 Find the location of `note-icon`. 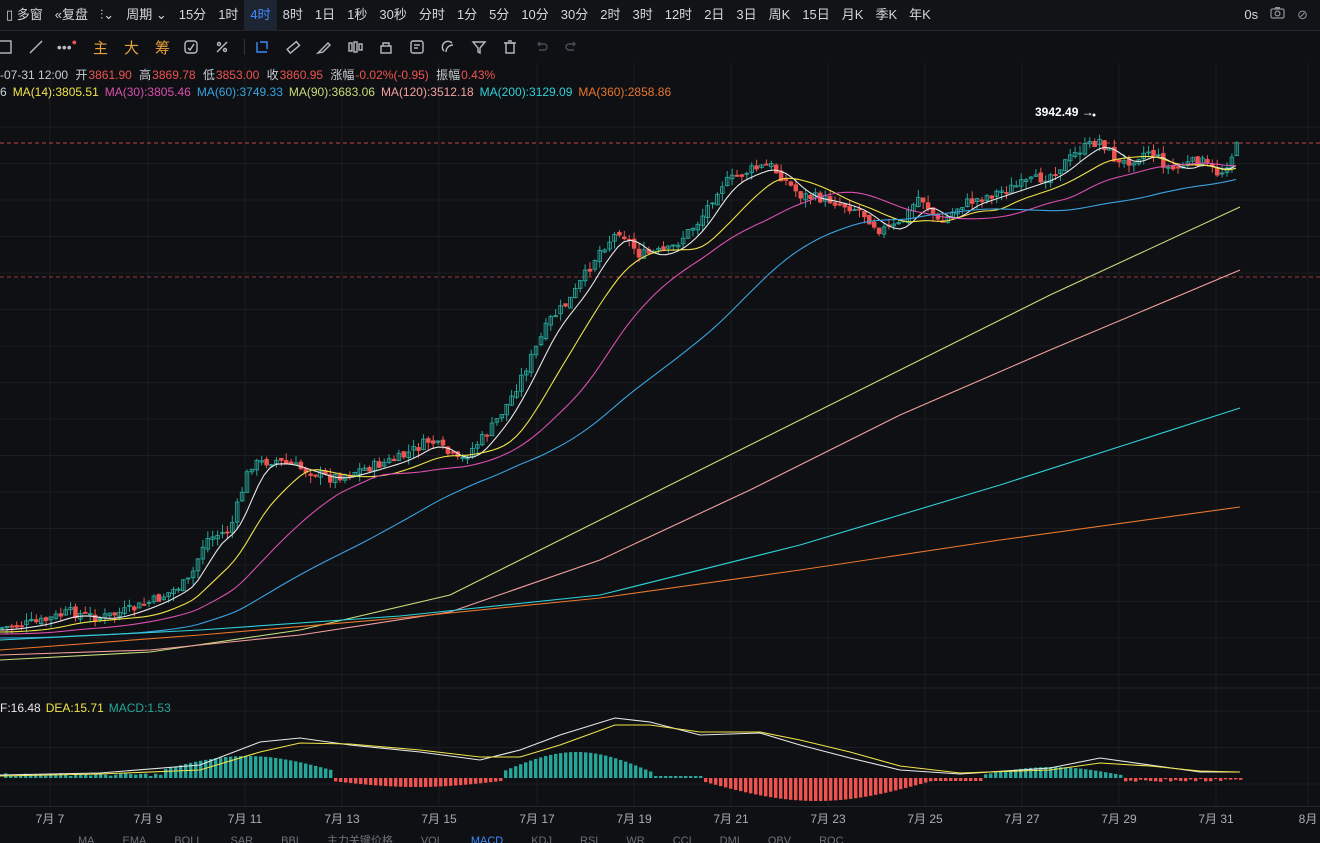

note-icon is located at coordinates (417, 47).